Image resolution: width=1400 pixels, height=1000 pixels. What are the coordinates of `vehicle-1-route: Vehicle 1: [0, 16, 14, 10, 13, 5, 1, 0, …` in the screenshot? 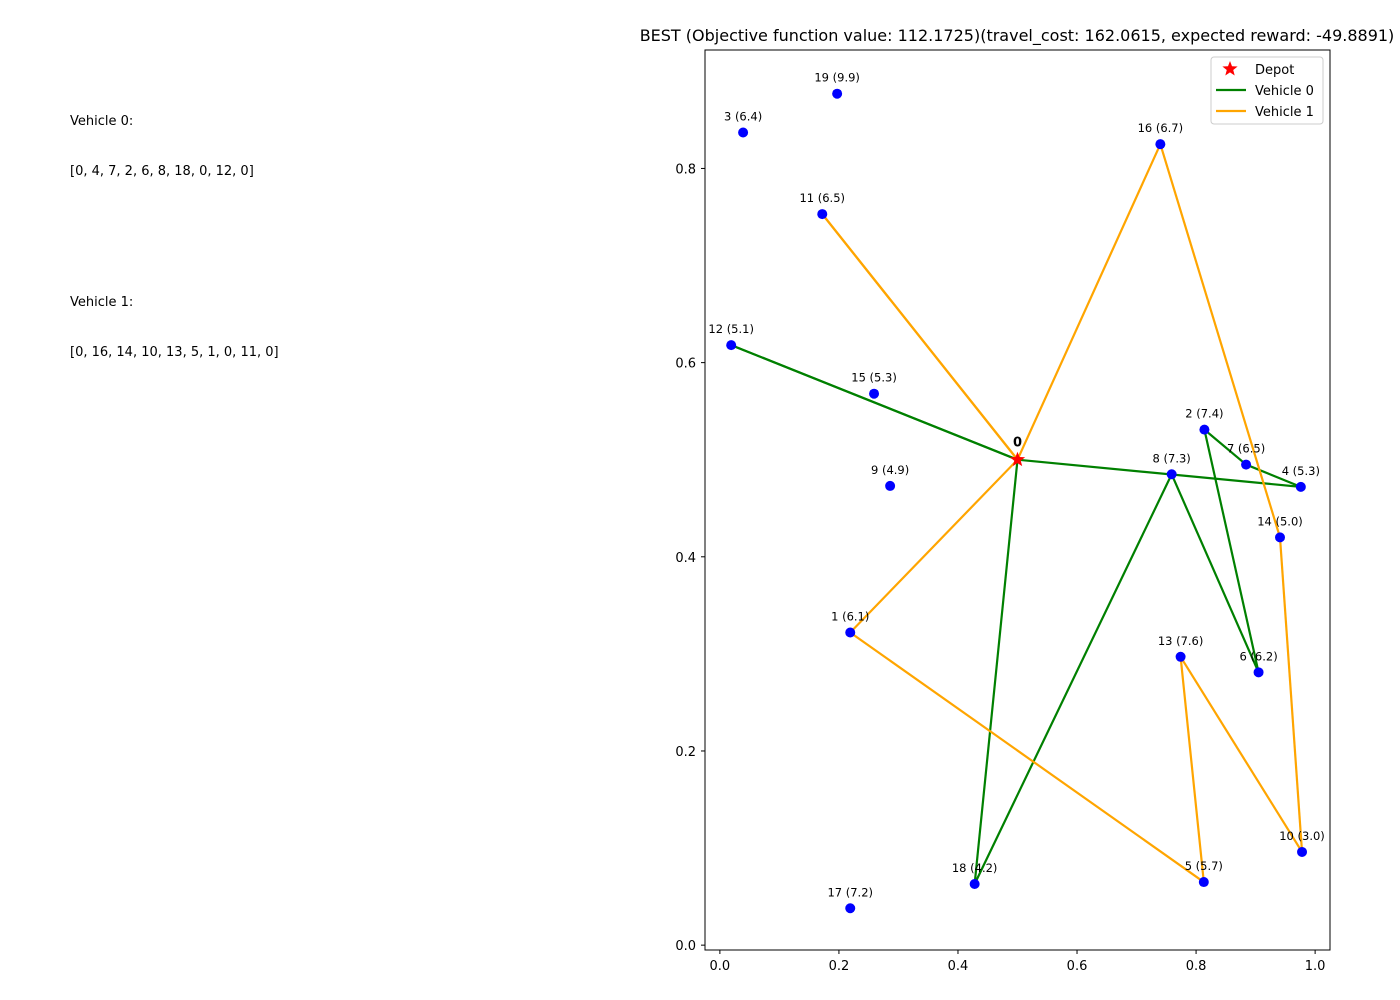 It's located at (174, 328).